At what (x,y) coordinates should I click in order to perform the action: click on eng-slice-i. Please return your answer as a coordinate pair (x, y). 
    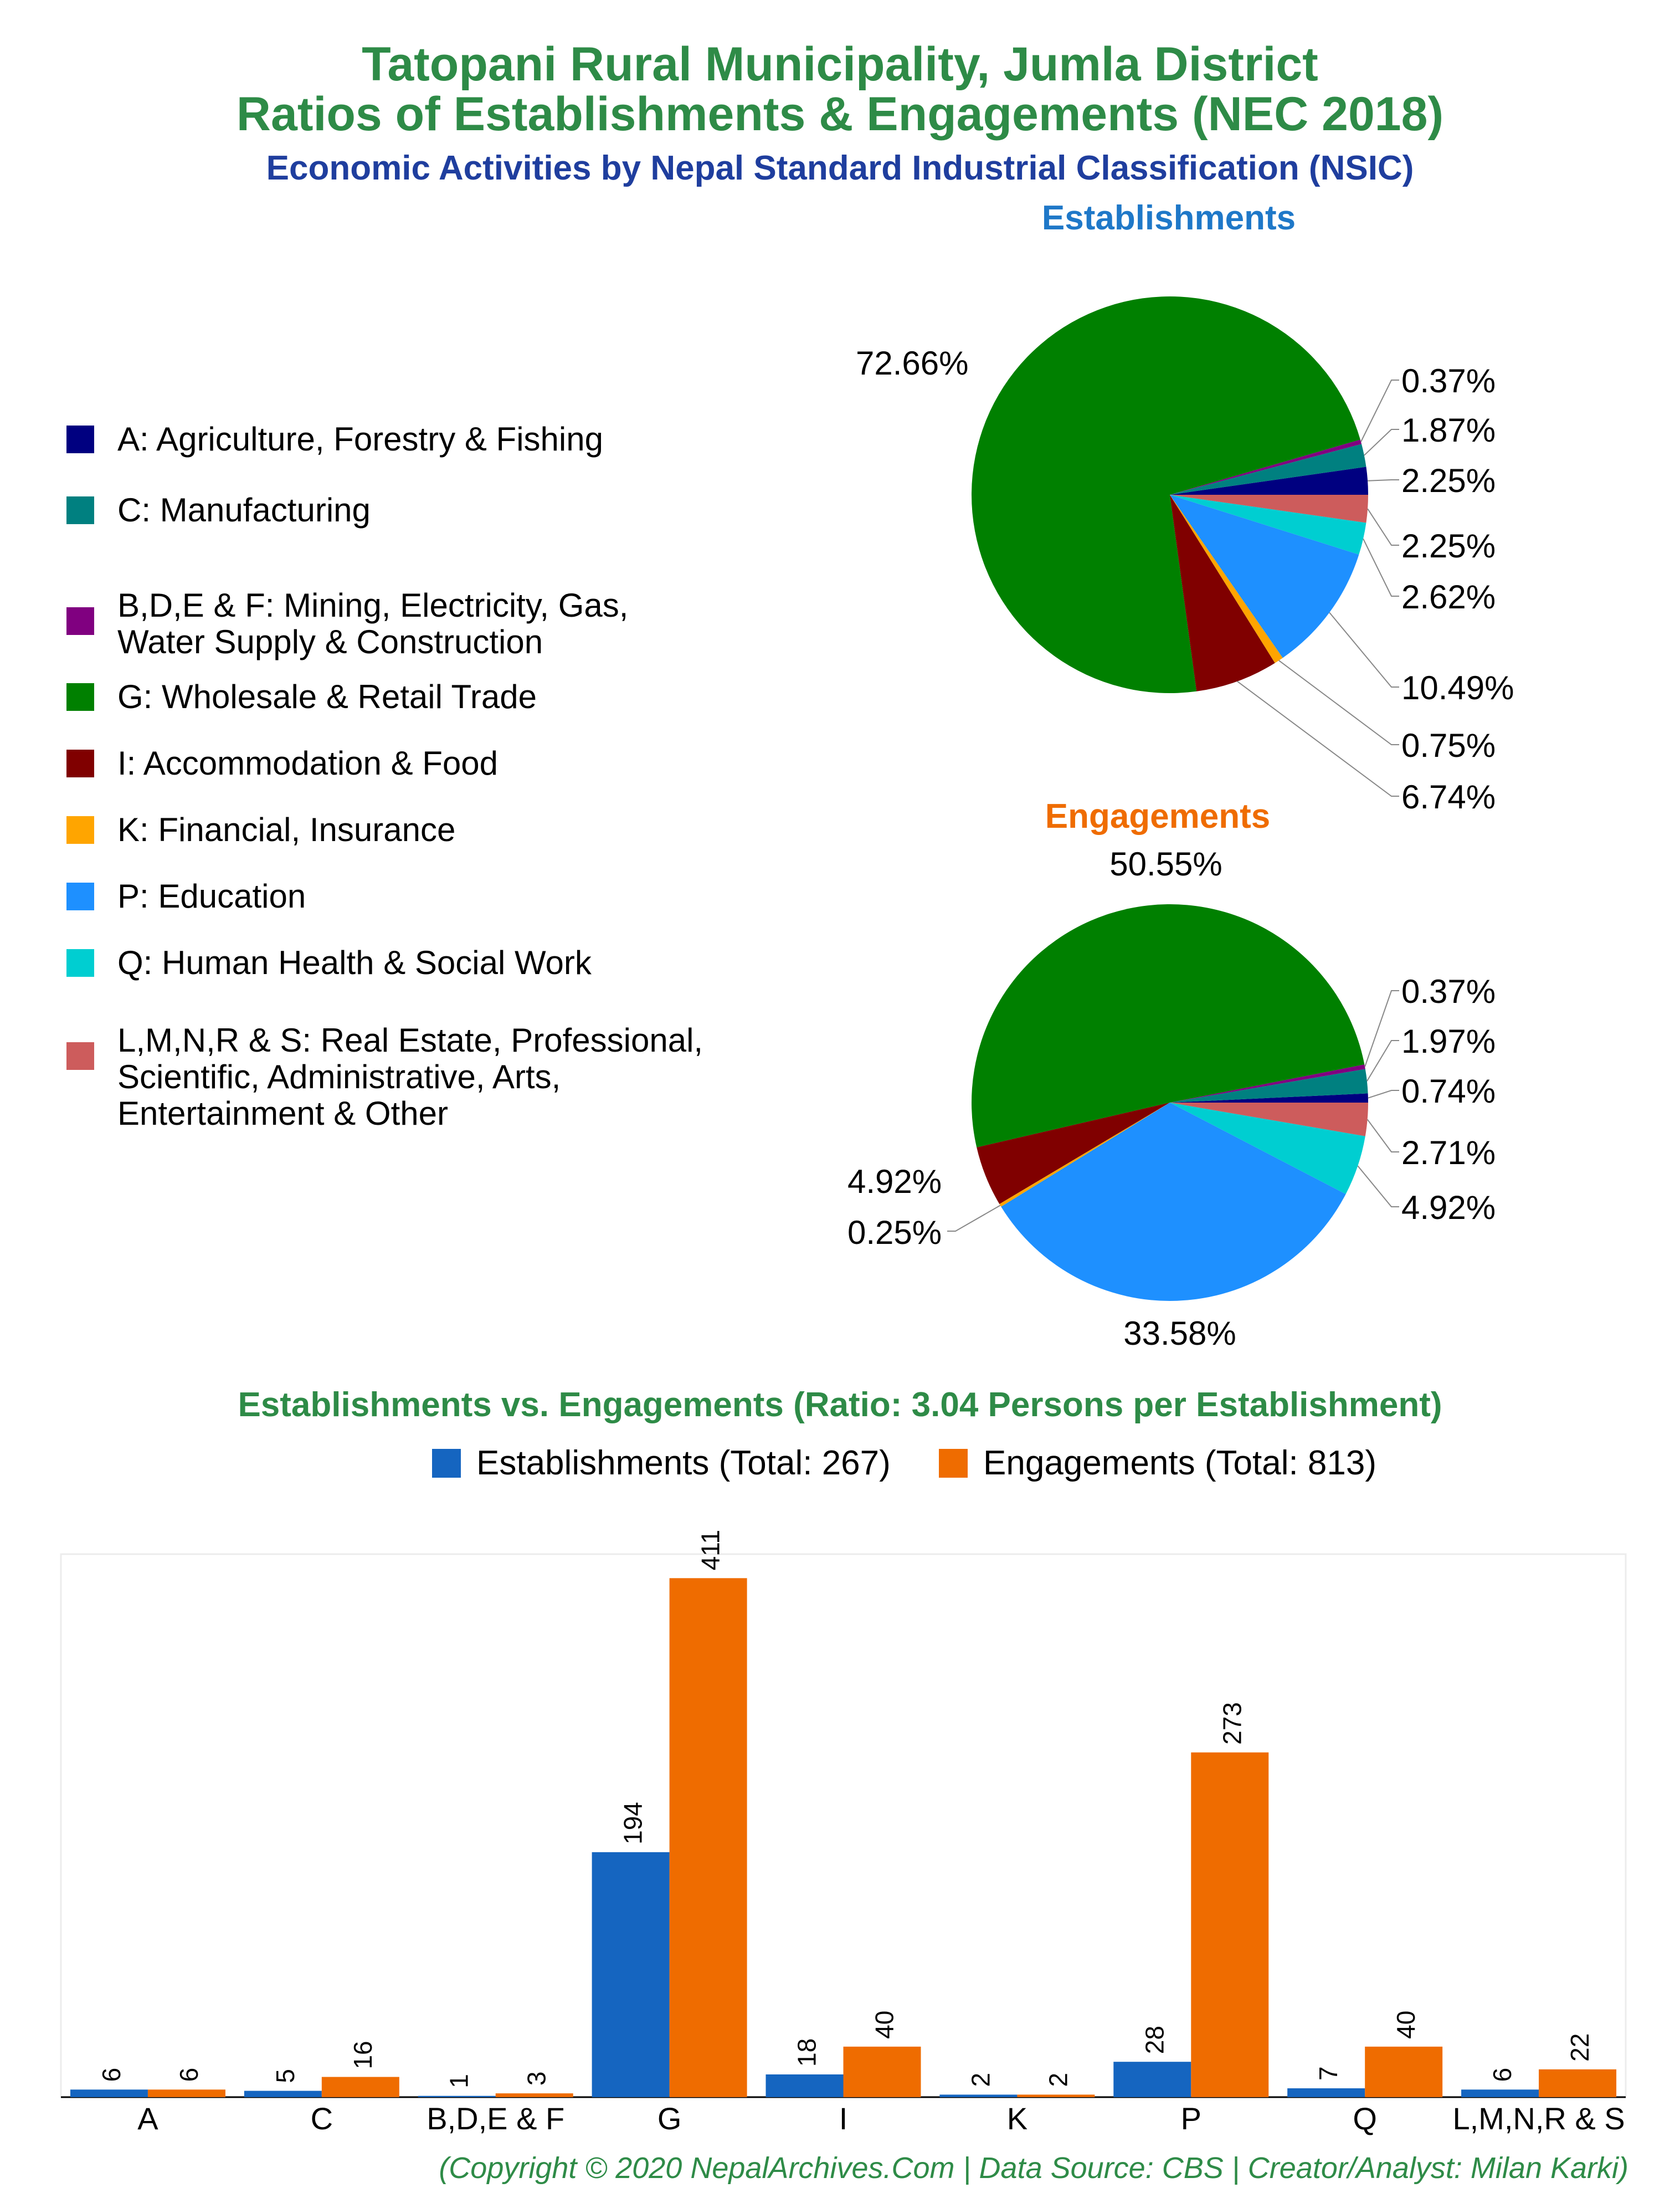
    Looking at the image, I should click on (1073, 1154).